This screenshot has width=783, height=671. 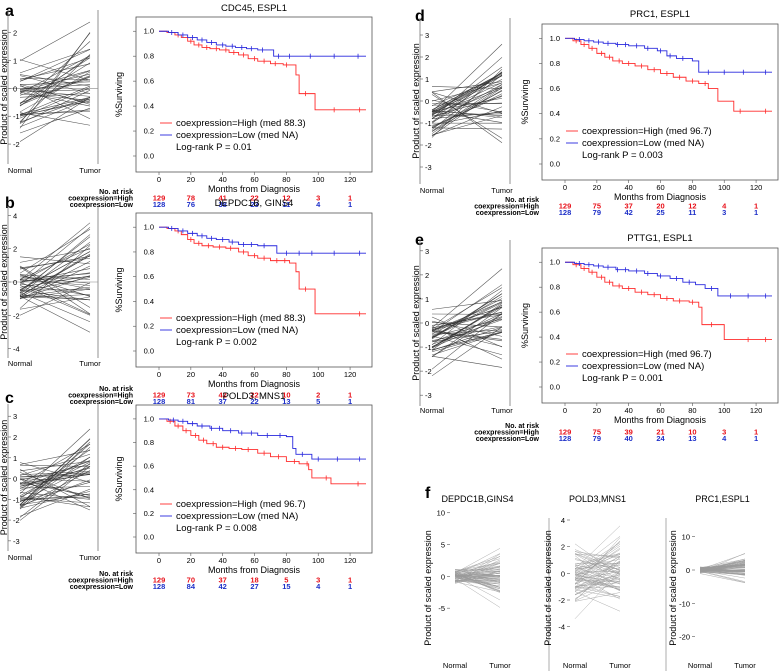 What do you see at coordinates (660, 438) in the screenshot?
I see `risk-value-low: 24` at bounding box center [660, 438].